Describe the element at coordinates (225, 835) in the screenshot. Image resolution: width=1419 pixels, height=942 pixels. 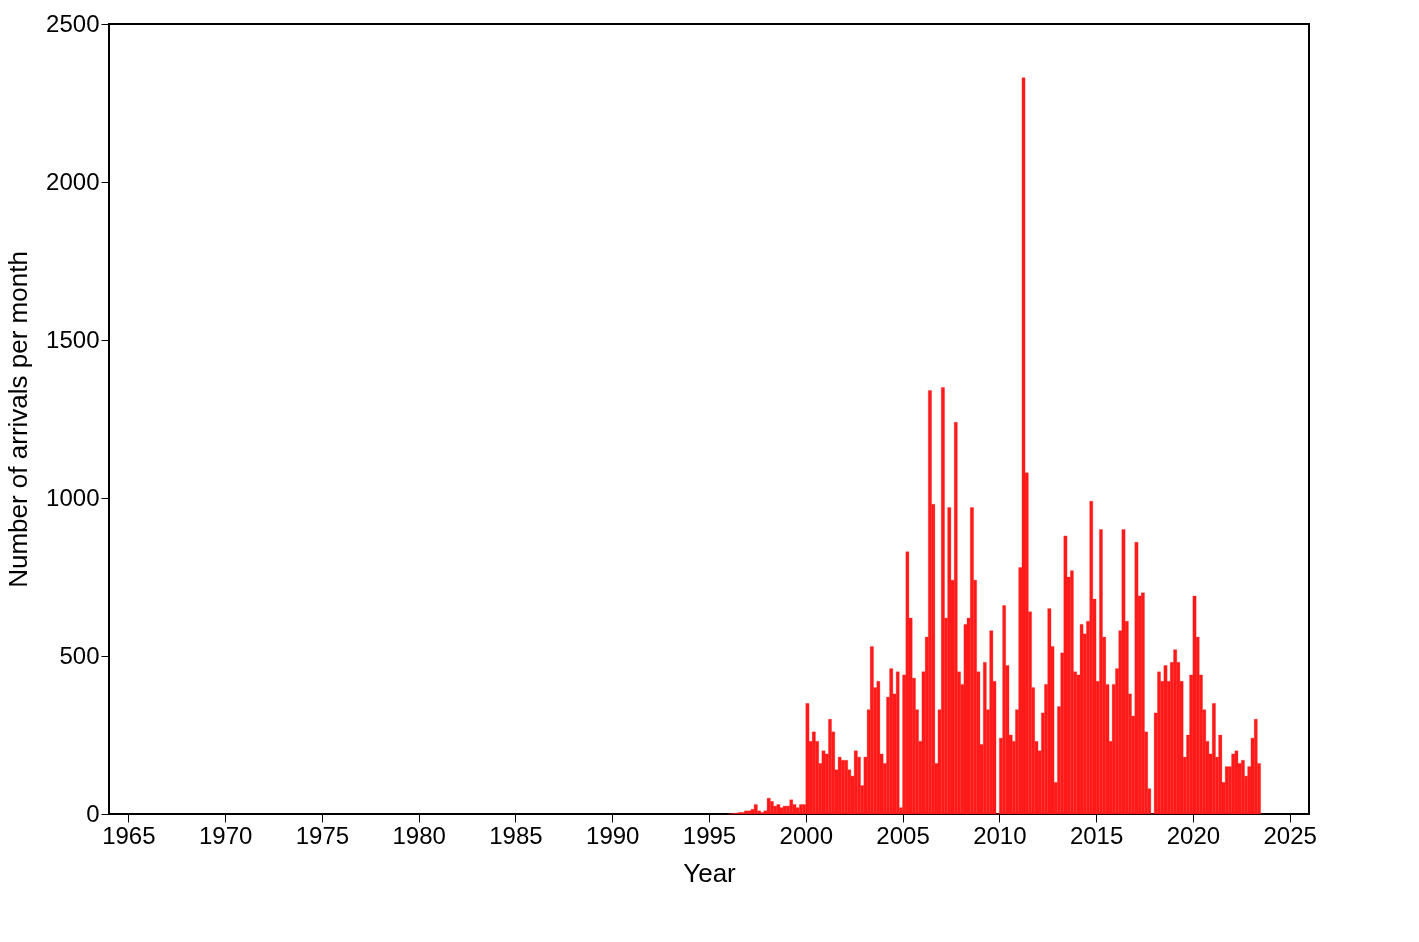
I see `x-tick-label: 1970` at that location.